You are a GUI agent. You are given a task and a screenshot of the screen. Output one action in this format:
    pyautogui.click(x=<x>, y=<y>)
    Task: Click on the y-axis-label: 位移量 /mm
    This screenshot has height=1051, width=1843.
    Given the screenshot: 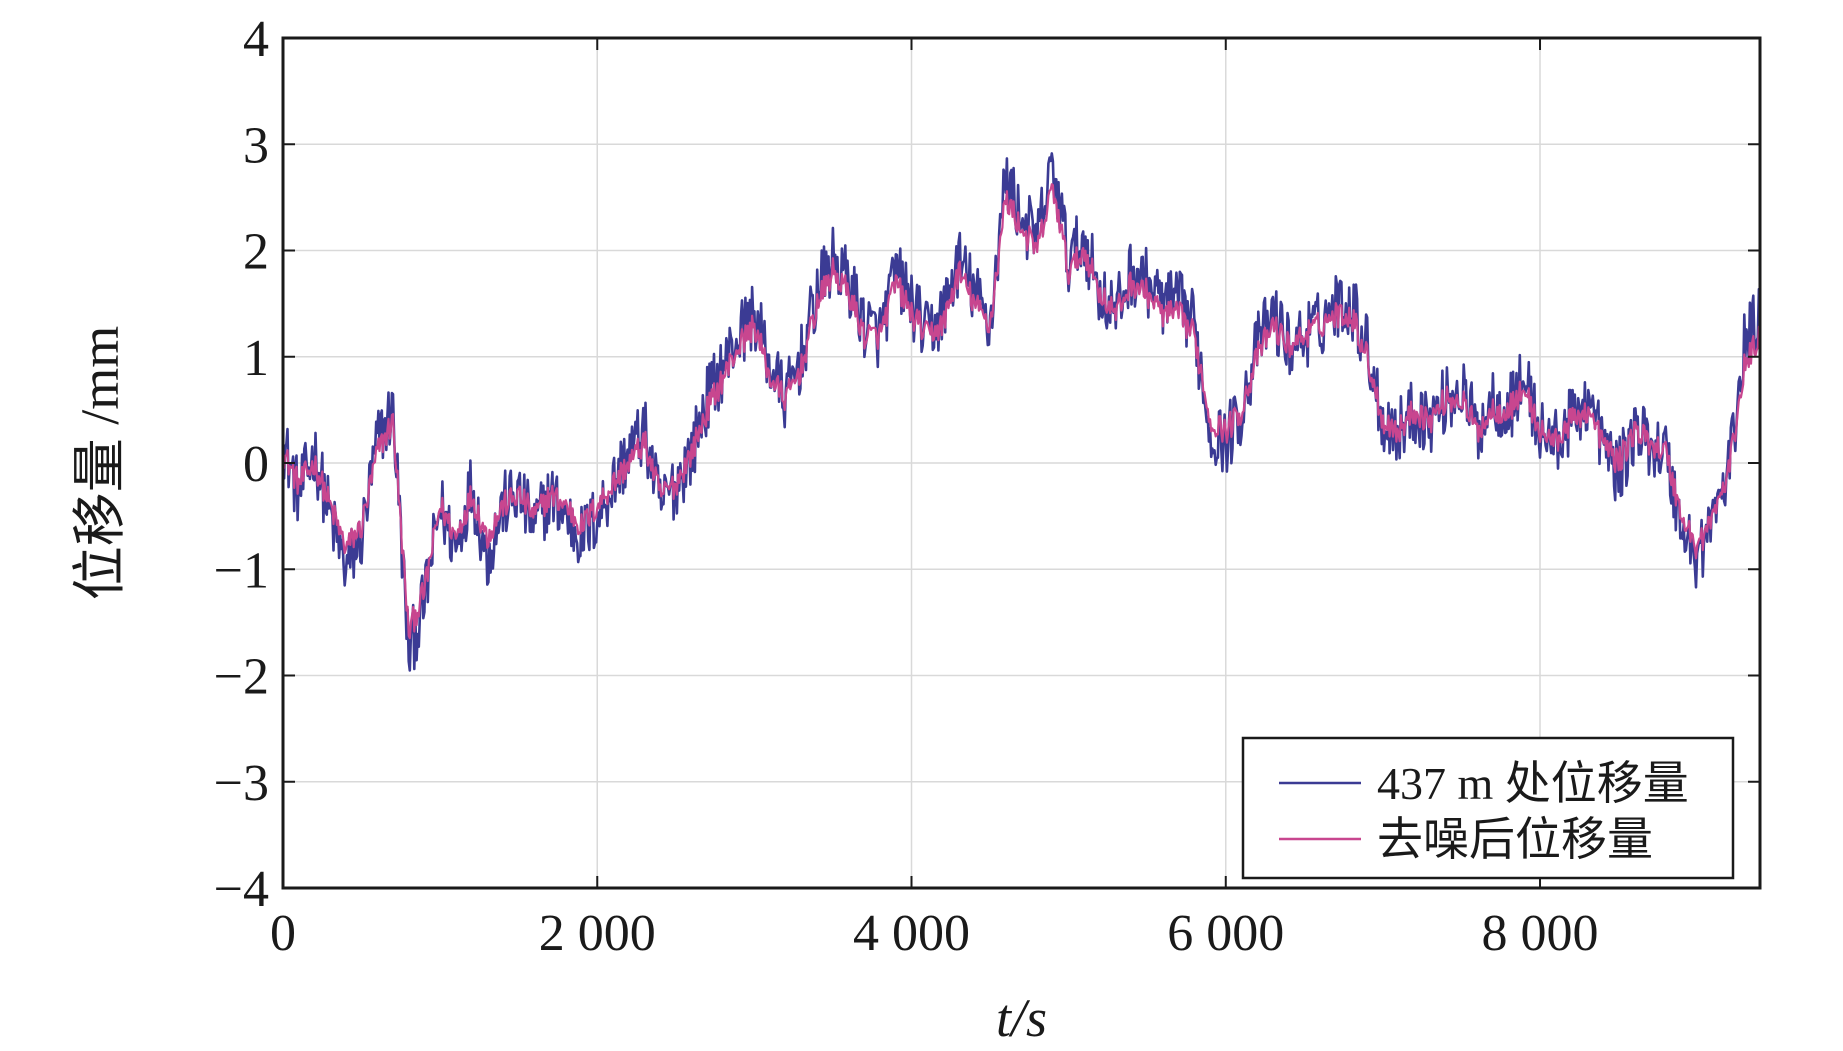 What is the action you would take?
    pyautogui.click(x=100, y=463)
    